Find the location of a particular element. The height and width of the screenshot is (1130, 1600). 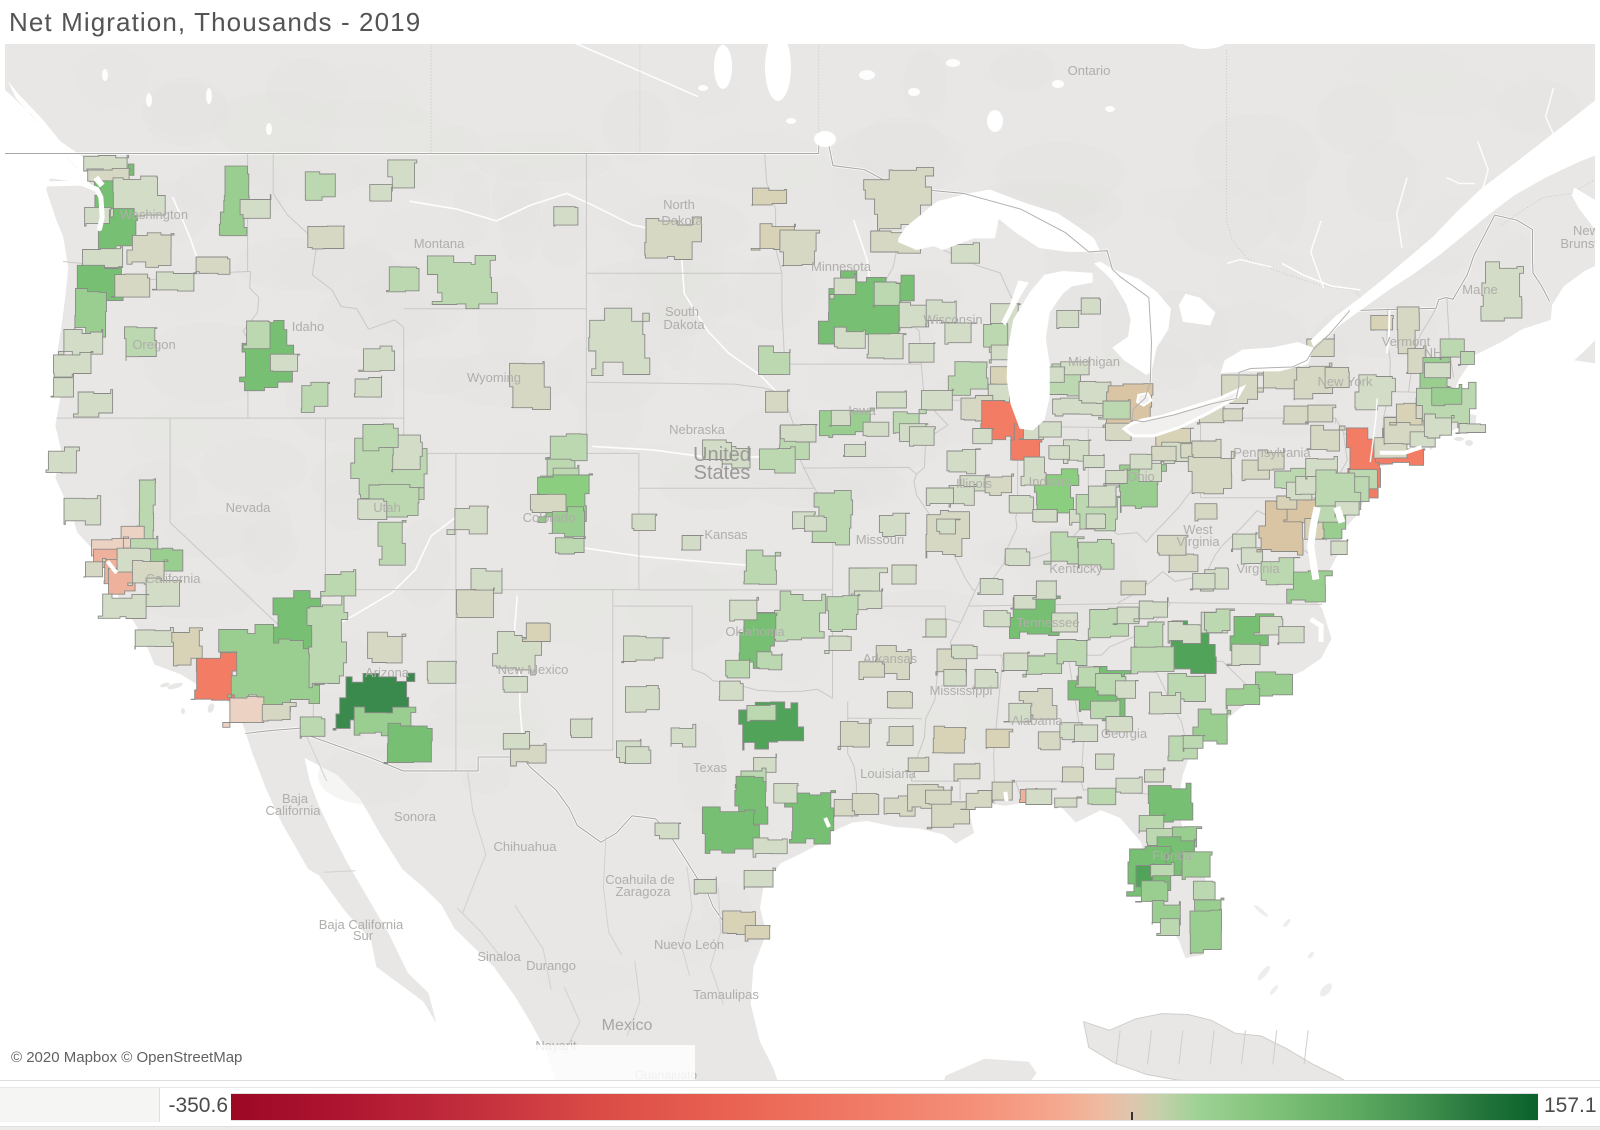

svg-text: West is located at coordinates (1198, 529).